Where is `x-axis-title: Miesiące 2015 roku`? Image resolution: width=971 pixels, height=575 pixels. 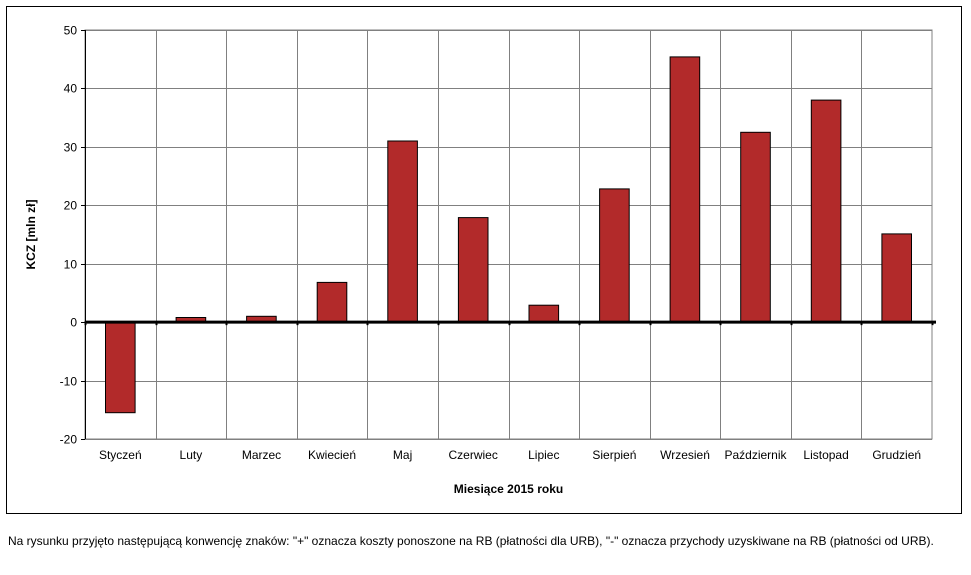 x-axis-title: Miesiące 2015 roku is located at coordinates (508, 489).